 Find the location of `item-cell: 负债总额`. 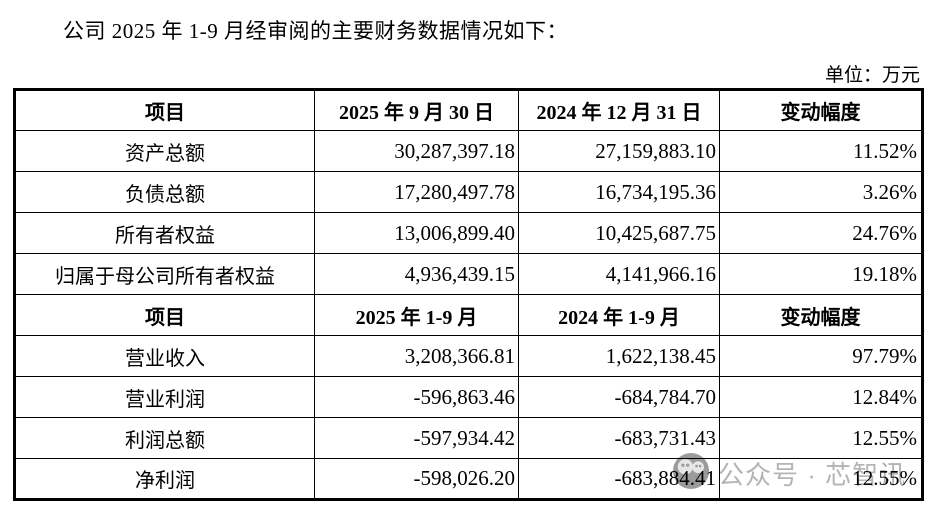

item-cell: 负债总额 is located at coordinates (164, 192).